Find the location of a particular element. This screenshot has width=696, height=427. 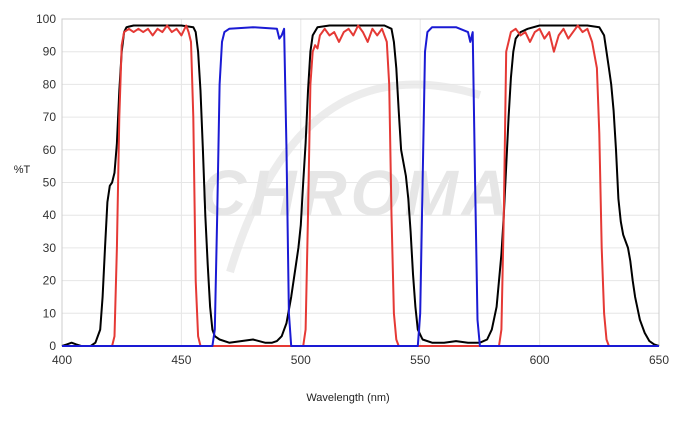

x-tick-label: 600 is located at coordinates (540, 360).